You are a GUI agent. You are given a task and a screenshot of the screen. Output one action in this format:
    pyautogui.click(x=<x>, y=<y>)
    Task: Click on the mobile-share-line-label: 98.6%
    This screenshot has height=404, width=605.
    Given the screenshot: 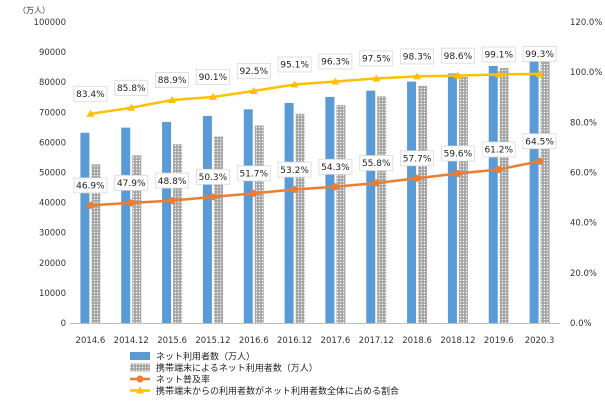 What is the action you would take?
    pyautogui.click(x=458, y=57)
    